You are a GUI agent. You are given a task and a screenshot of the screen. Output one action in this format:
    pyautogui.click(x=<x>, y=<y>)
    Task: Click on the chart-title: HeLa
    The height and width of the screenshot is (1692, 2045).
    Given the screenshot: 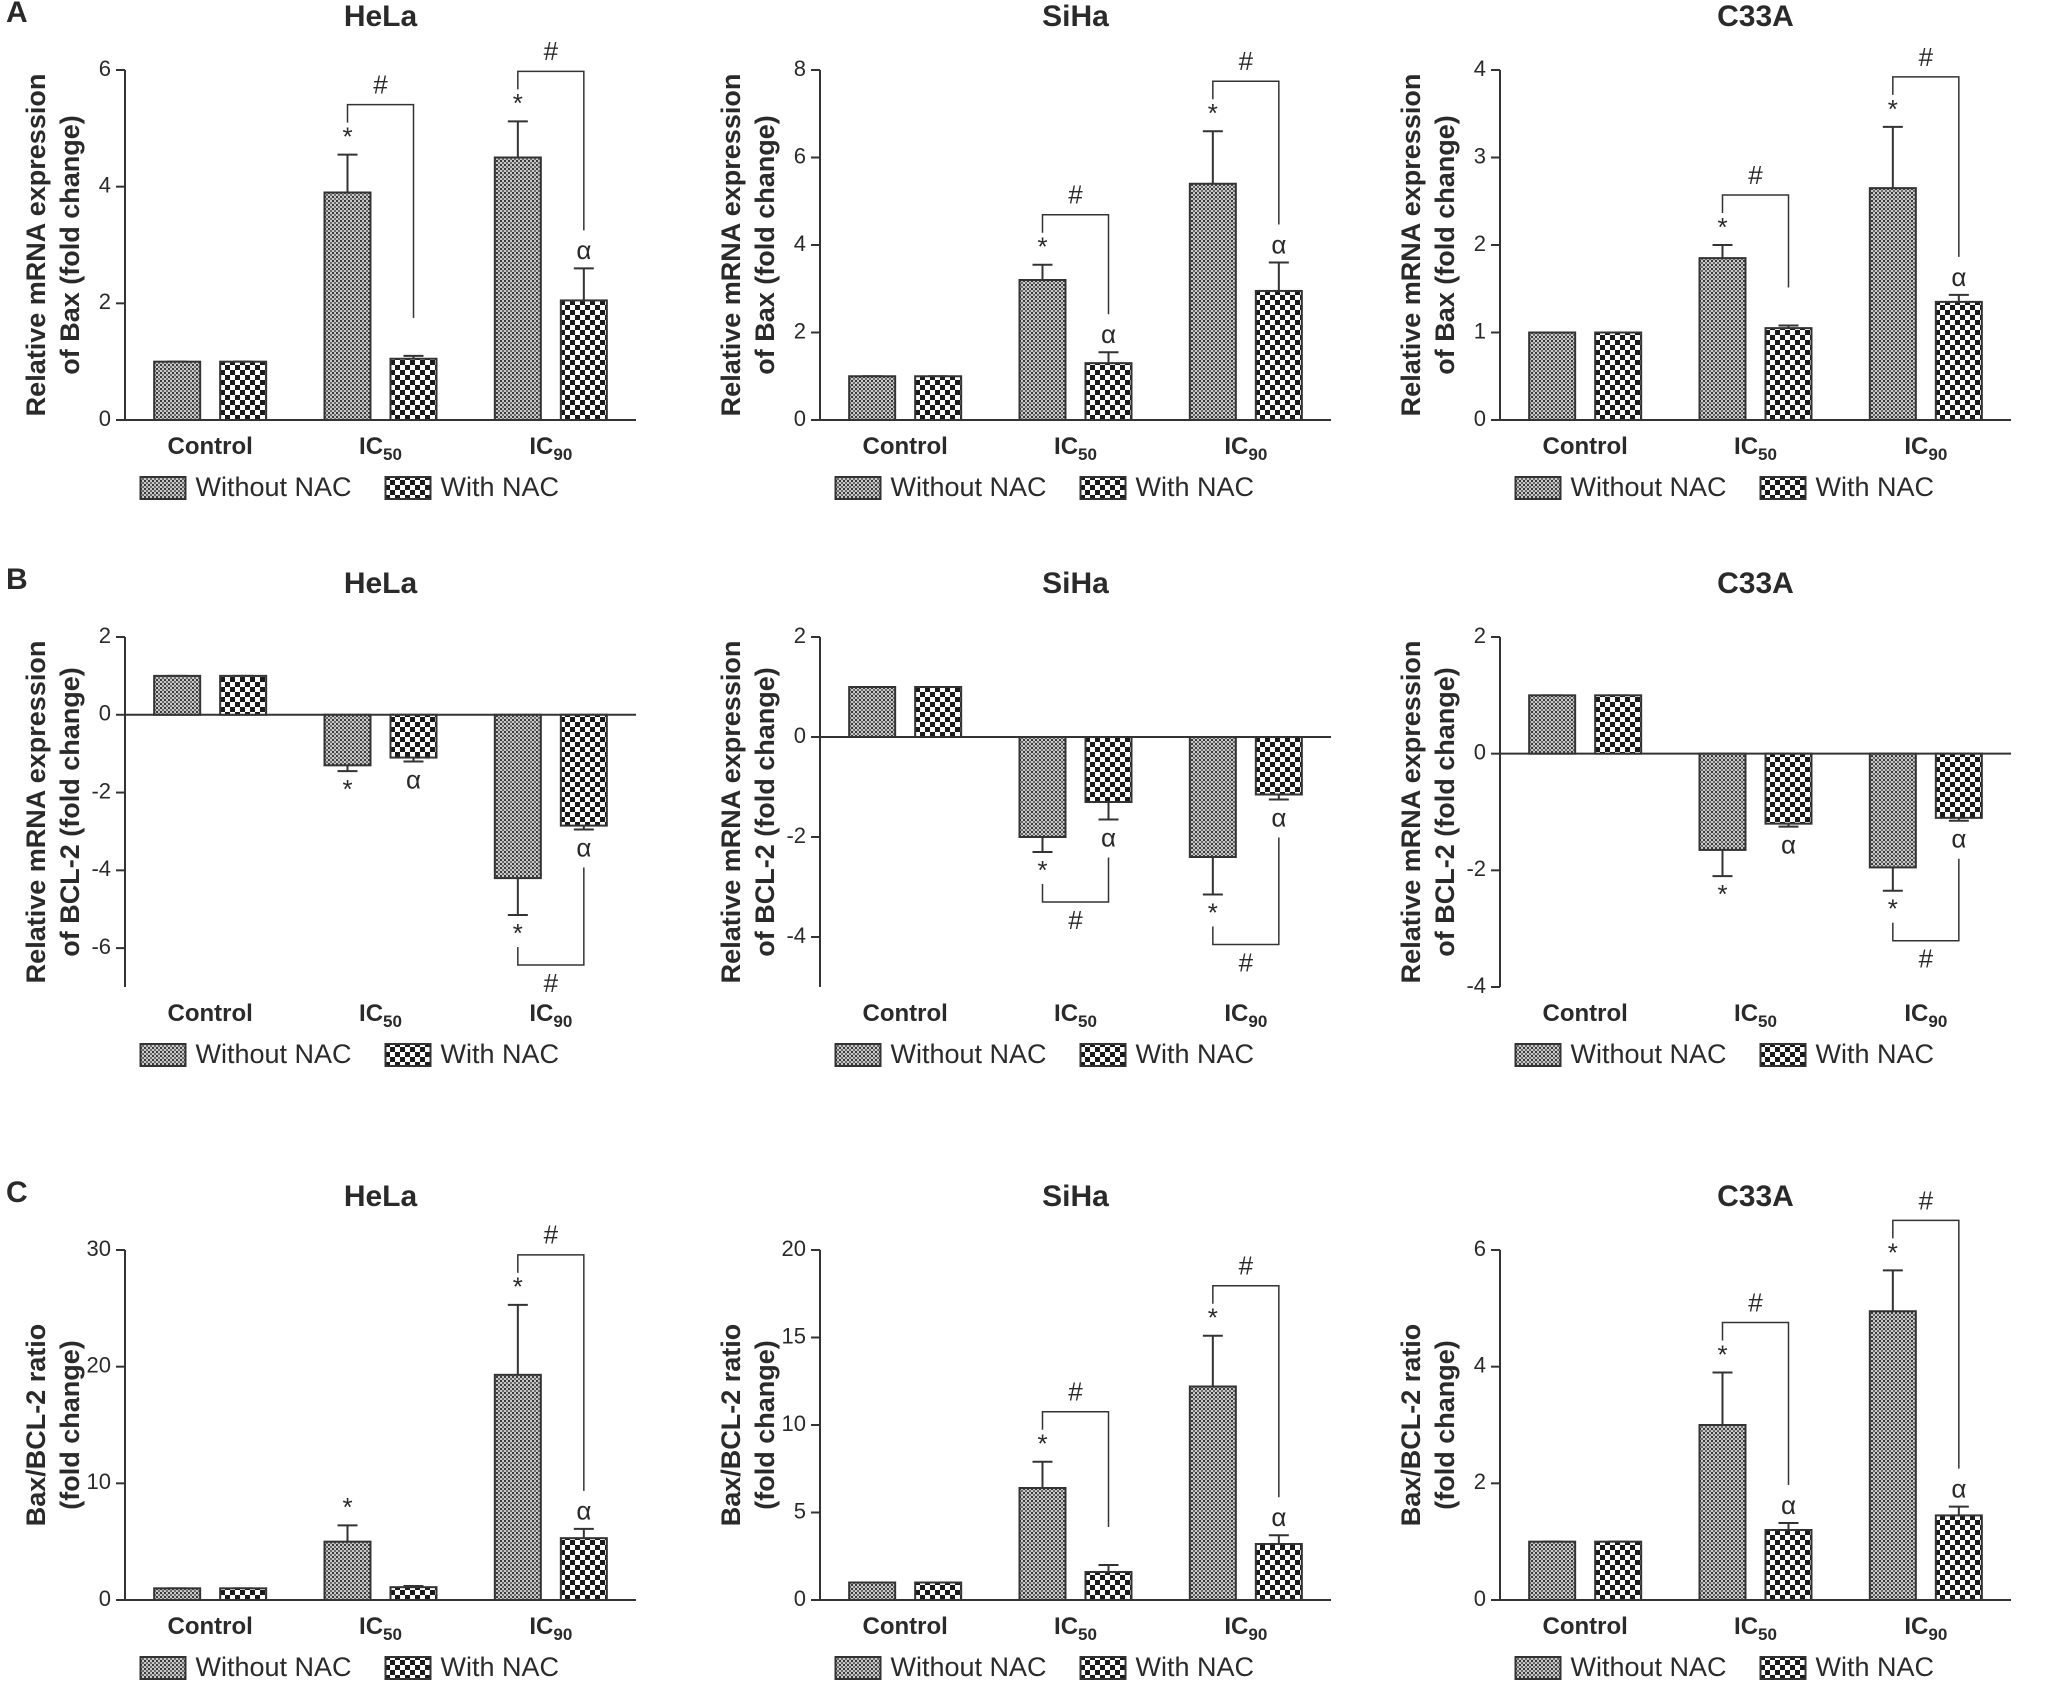 What is the action you would take?
    pyautogui.click(x=381, y=16)
    